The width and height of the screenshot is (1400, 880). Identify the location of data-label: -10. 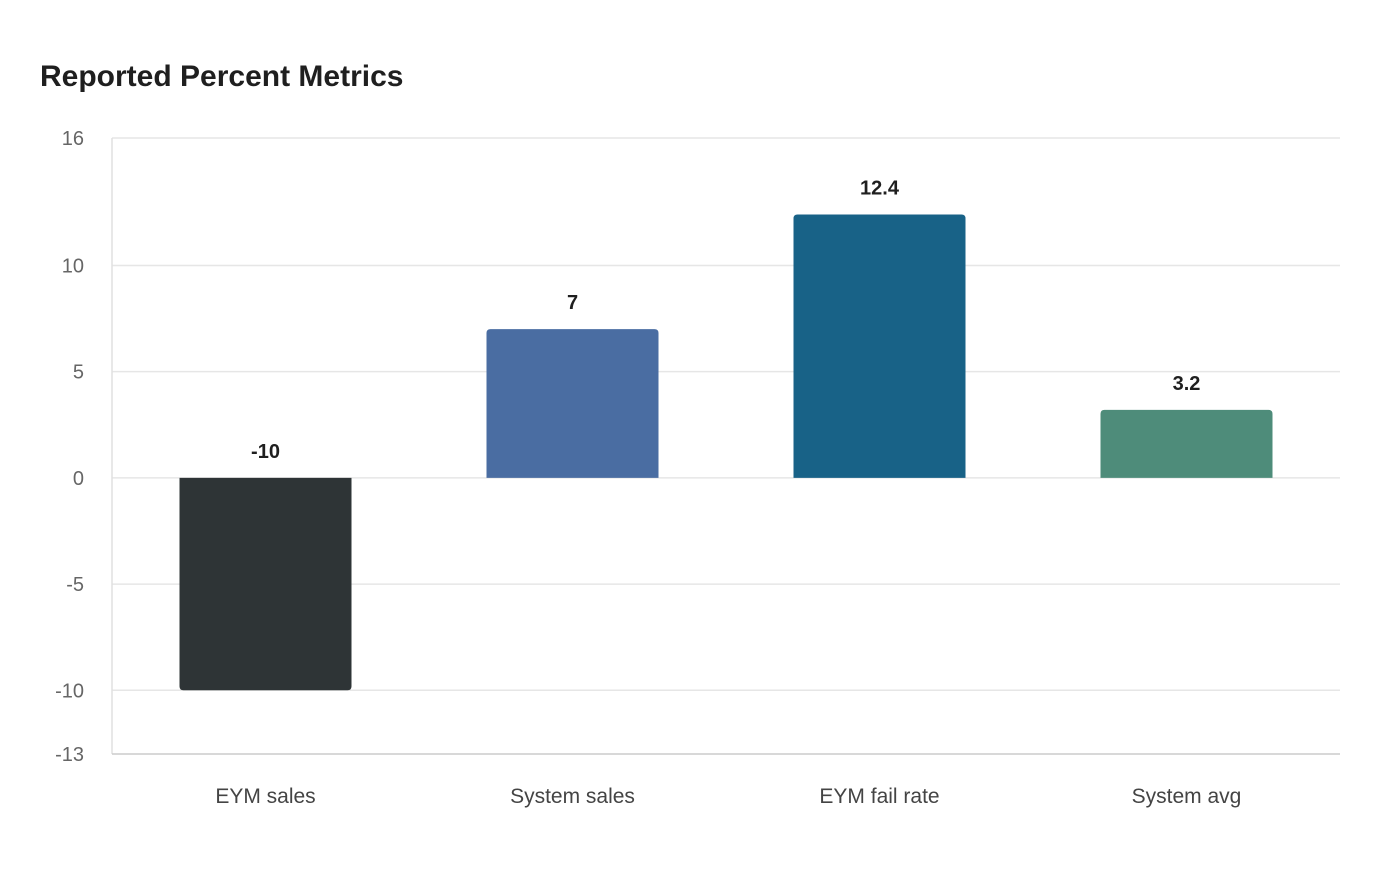
(265, 452).